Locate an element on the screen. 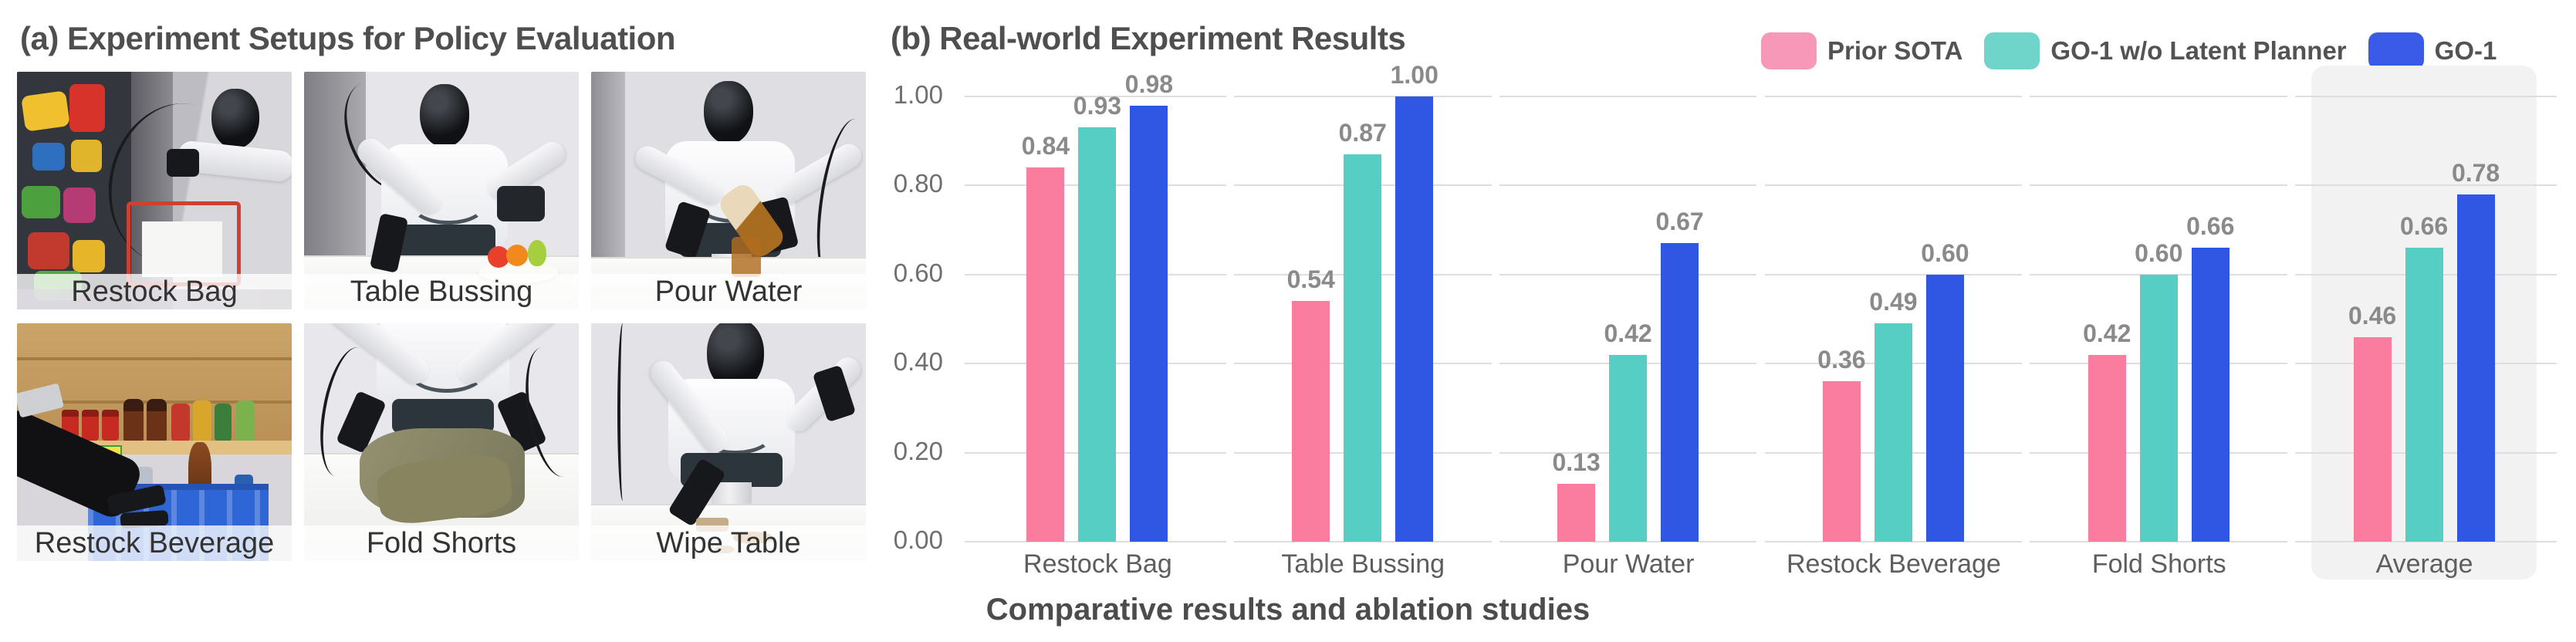 Image resolution: width=2576 pixels, height=642 pixels. photo-fold-shorts: Fold Shorts is located at coordinates (441, 442).